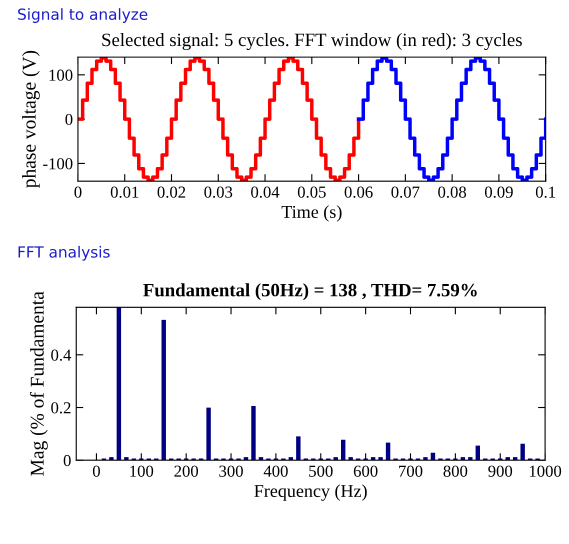 The height and width of the screenshot is (544, 569). What do you see at coordinates (61, 355) in the screenshot?
I see `y-tick-label: 0.4` at bounding box center [61, 355].